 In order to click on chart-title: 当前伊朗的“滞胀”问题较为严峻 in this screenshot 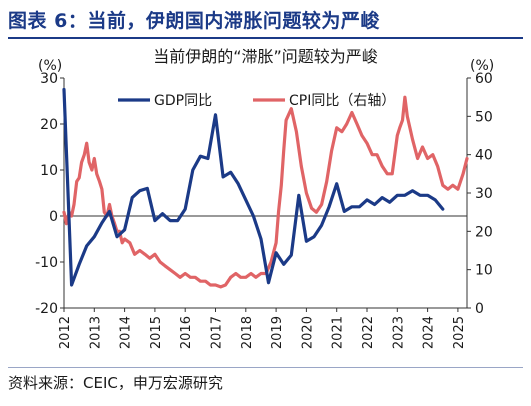, I will do `click(265, 56)`.